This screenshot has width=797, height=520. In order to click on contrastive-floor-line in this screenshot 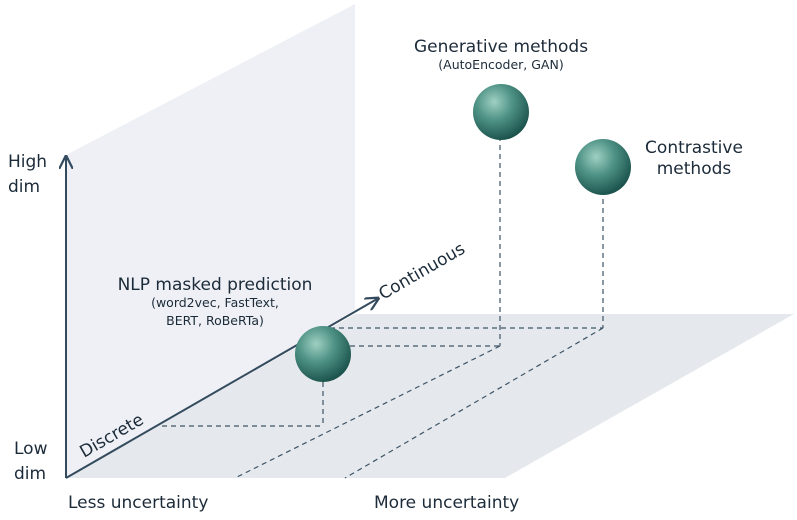, I will do `click(474, 403)`.